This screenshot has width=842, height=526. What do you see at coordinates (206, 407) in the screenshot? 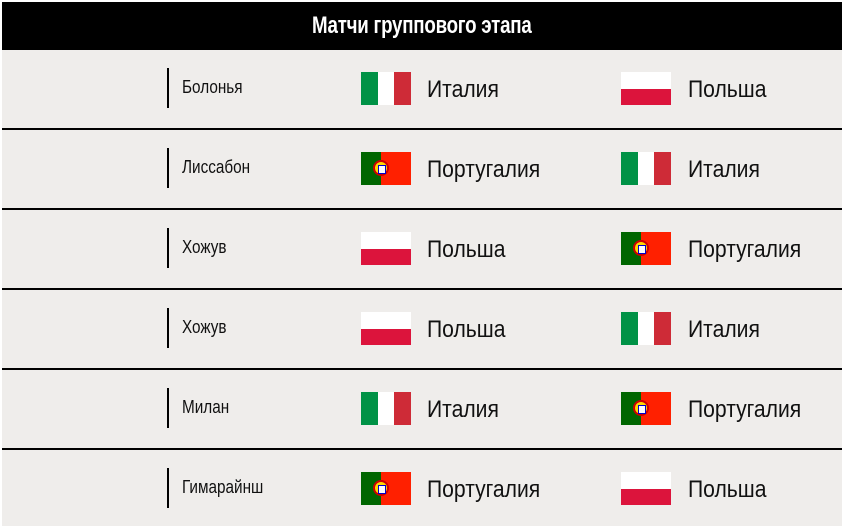
I see `match-city: Милан` at bounding box center [206, 407].